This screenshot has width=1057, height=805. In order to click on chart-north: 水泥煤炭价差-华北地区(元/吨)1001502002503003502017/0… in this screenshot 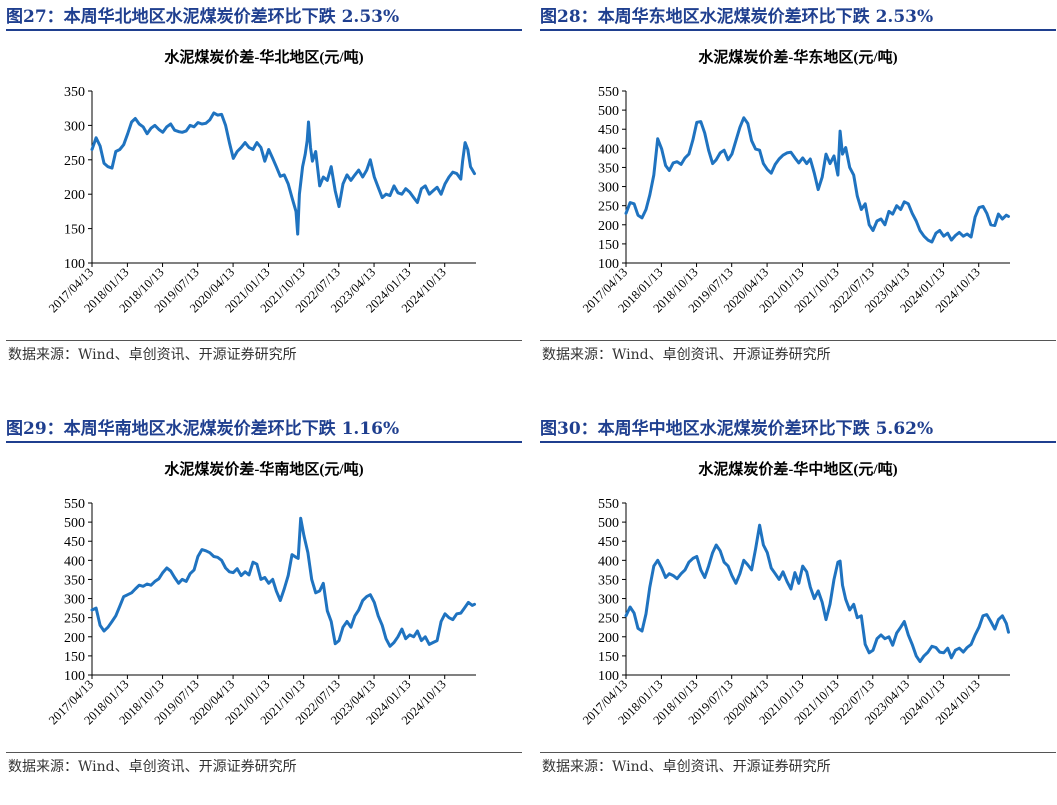, I will do `click(261, 181)`.